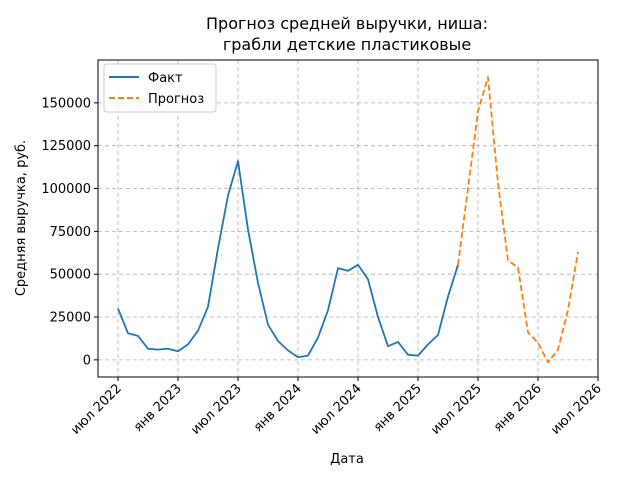  What do you see at coordinates (347, 23) in the screenshot?
I see `chart-title-line1: Прогноз средней выручки, ниша:` at bounding box center [347, 23].